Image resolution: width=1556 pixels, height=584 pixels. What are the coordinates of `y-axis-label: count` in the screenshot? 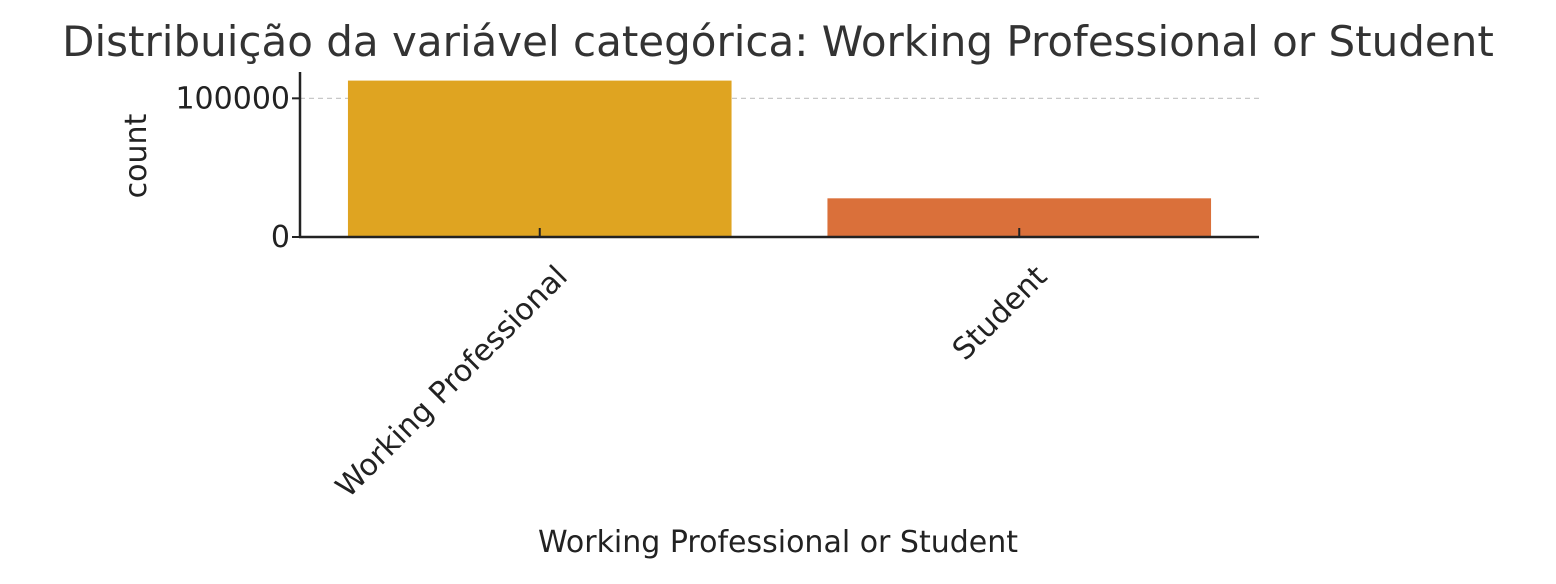 It's located at (136, 155).